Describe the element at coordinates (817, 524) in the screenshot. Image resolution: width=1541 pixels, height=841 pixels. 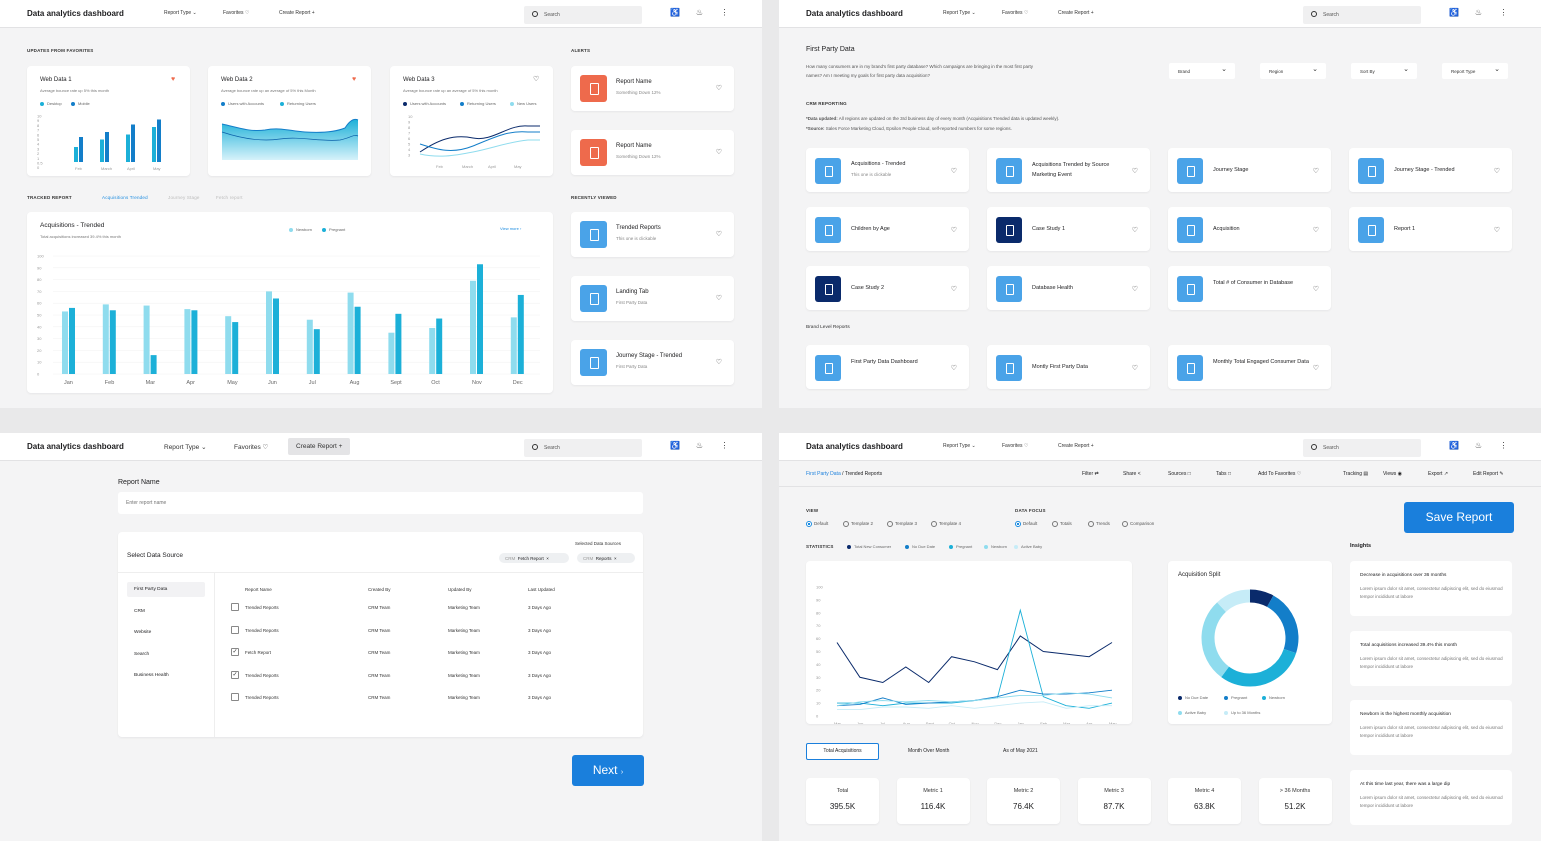
I see `view-option: Default` at that location.